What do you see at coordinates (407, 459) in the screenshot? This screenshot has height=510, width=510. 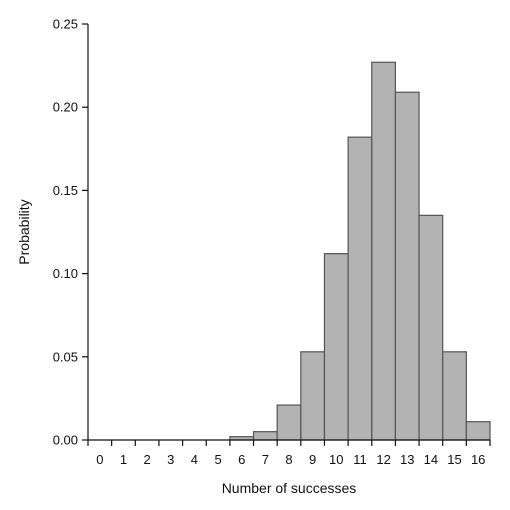 I see `x-tick-label: 13` at bounding box center [407, 459].